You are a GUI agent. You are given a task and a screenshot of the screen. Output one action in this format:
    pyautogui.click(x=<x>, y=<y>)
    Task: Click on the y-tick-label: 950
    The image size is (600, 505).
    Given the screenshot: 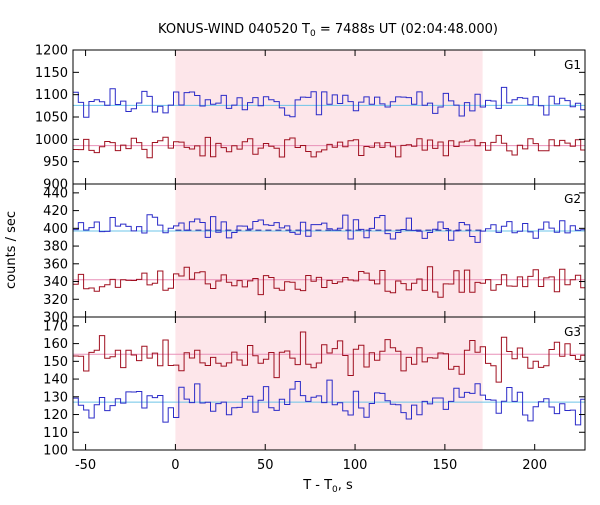 What is the action you would take?
    pyautogui.click(x=55, y=162)
    